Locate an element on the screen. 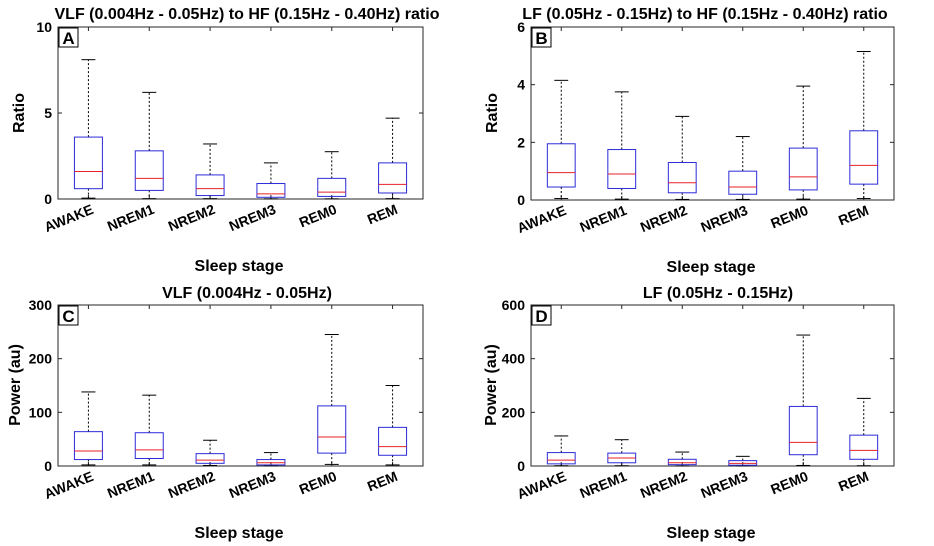  panel-letter: B is located at coordinates (541, 38).